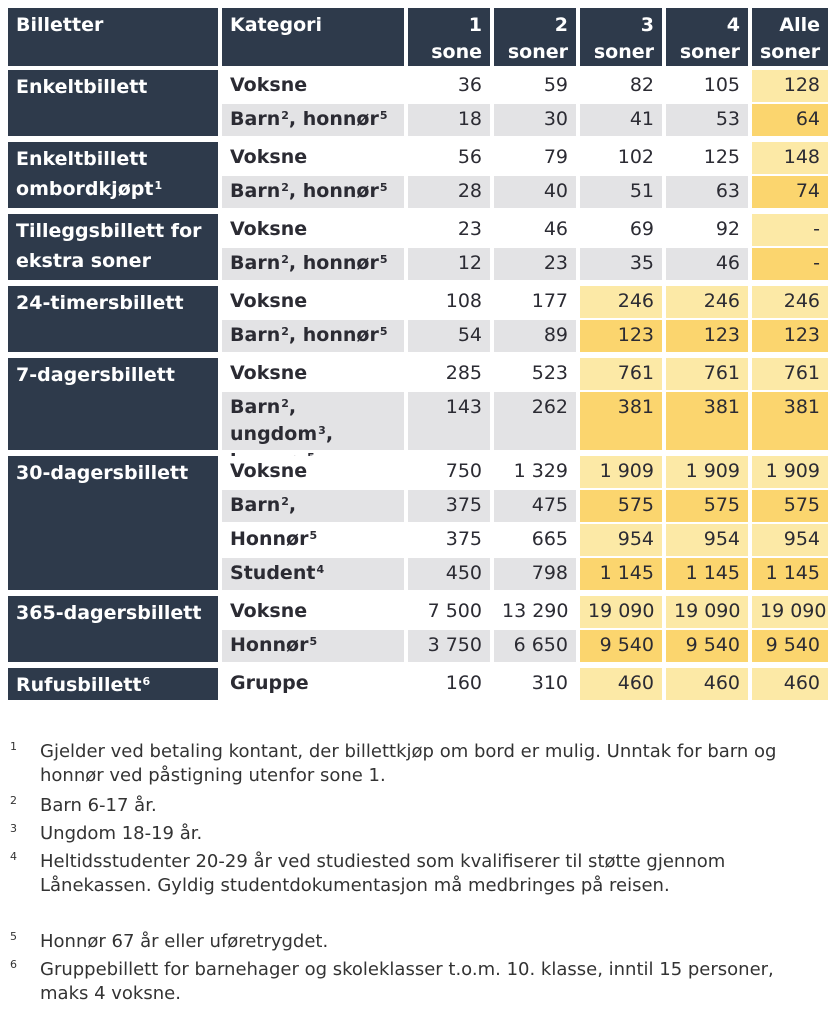 Image resolution: width=836 pixels, height=1024 pixels. What do you see at coordinates (535, 37) in the screenshot?
I see `header-zone-2: 2 soner` at bounding box center [535, 37].